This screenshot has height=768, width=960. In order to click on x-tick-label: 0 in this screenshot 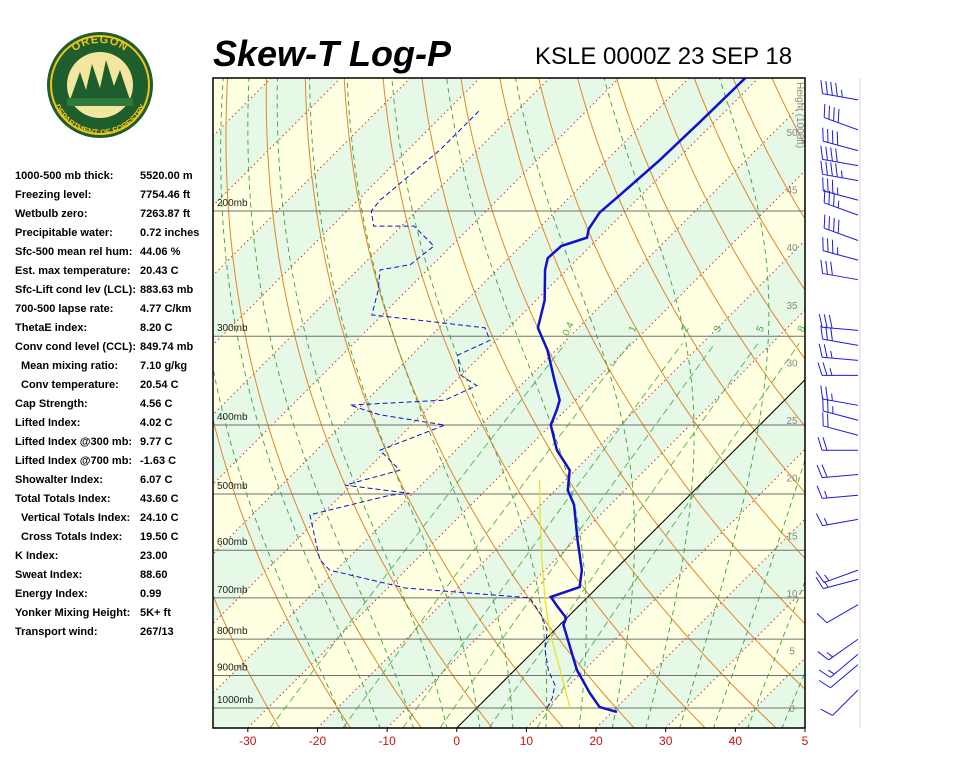, I will do `click(456, 741)`.